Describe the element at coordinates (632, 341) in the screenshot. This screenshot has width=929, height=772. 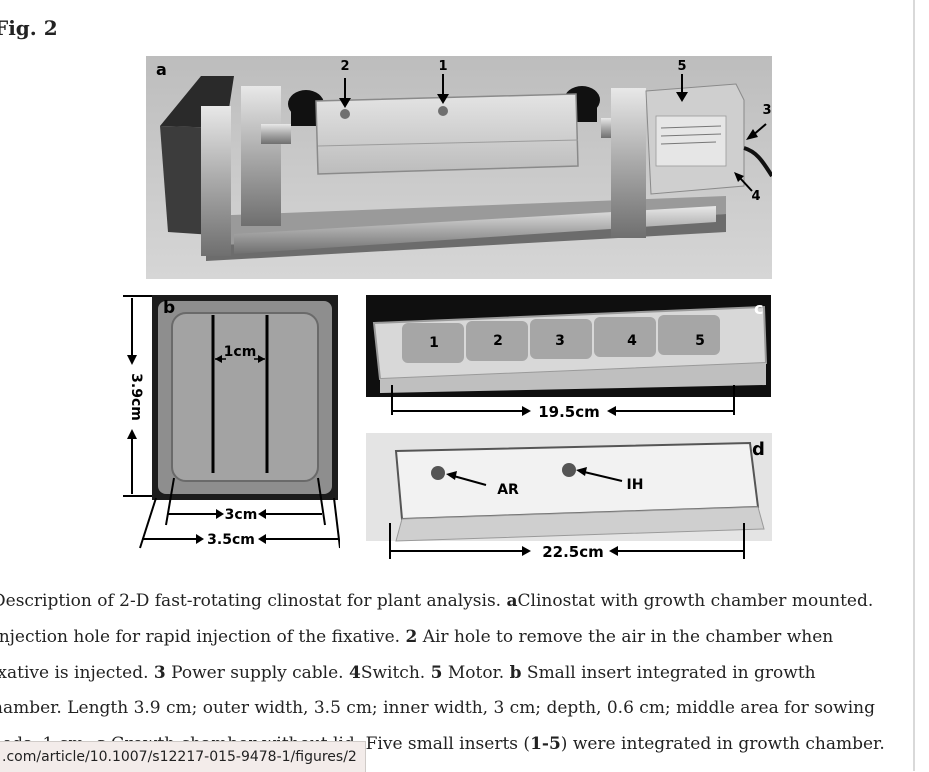
I see `insert-number-4: 4` at that location.